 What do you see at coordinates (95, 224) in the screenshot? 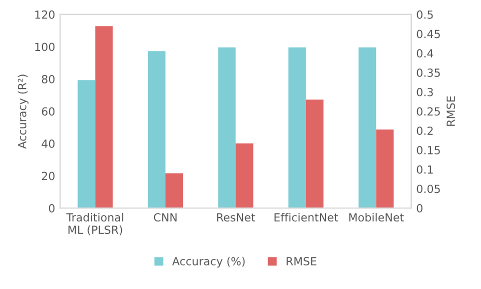
I see `x-tick-label: Traditional ML (PLSR)` at bounding box center [95, 224].